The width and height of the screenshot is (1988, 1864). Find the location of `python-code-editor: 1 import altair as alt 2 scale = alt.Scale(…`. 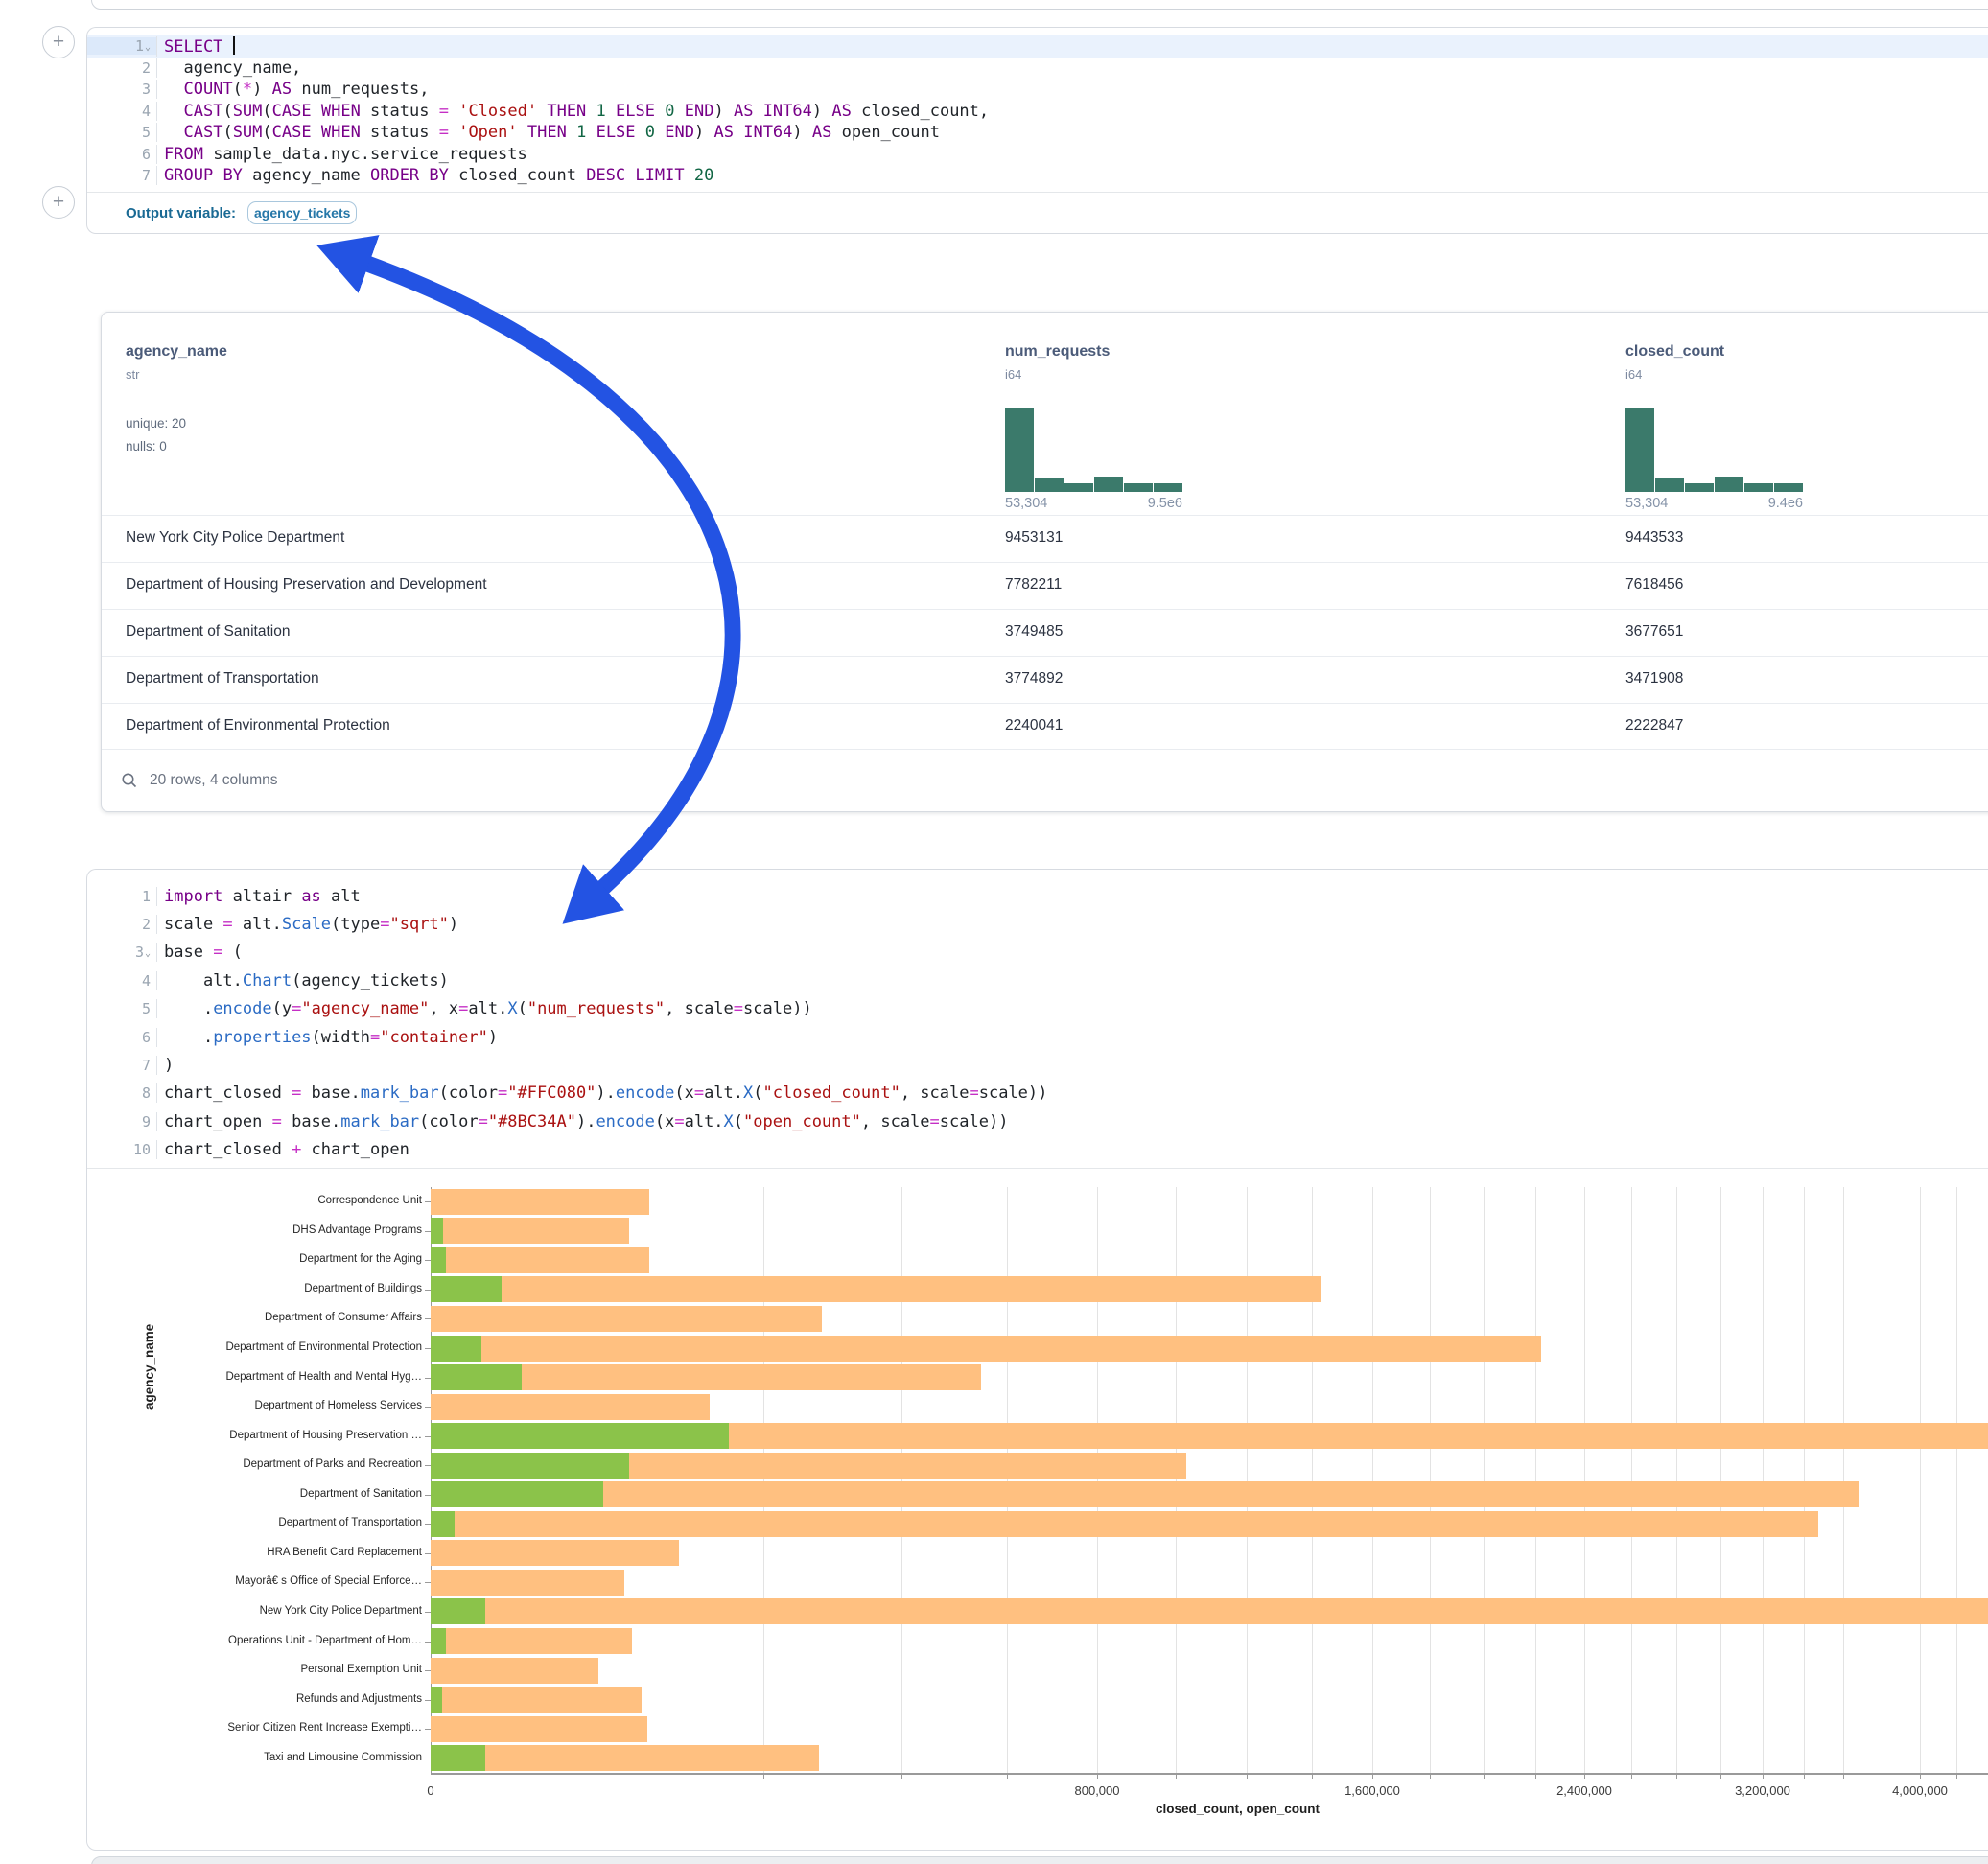

python-code-editor: 1 import altair as alt 2 scale = alt.Scale(… is located at coordinates (1038, 1023).